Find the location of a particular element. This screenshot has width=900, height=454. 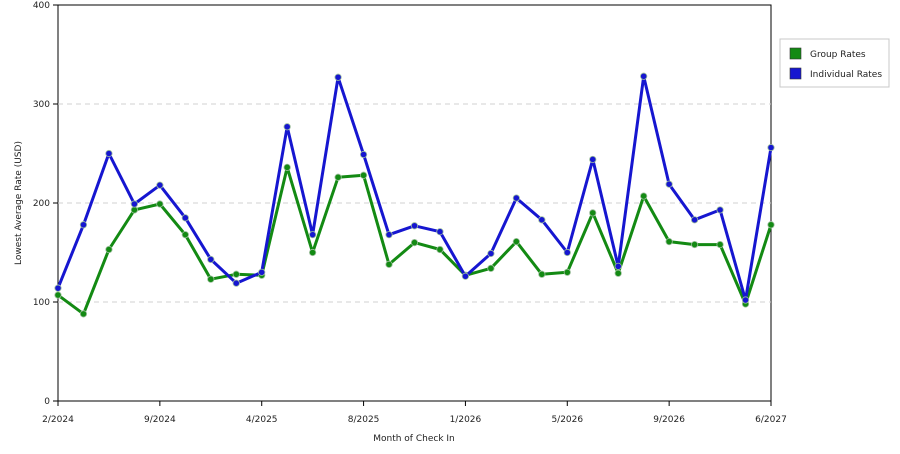

x-tick-label: 4/2025 is located at coordinates (262, 420).